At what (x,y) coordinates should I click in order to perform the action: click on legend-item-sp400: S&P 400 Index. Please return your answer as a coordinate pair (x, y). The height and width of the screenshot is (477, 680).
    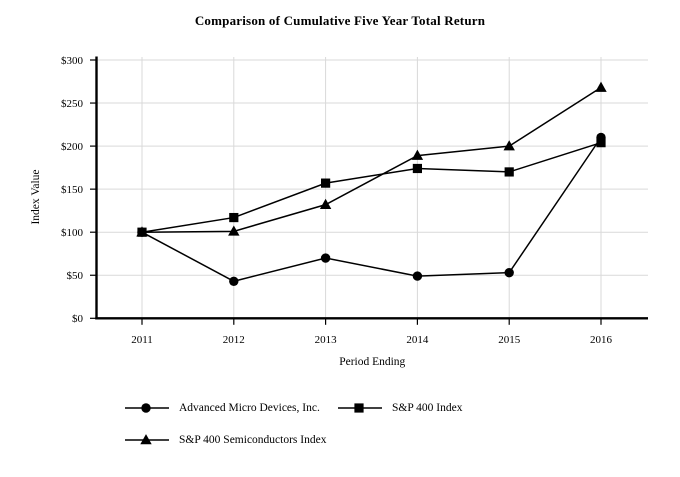
    Looking at the image, I should click on (400, 408).